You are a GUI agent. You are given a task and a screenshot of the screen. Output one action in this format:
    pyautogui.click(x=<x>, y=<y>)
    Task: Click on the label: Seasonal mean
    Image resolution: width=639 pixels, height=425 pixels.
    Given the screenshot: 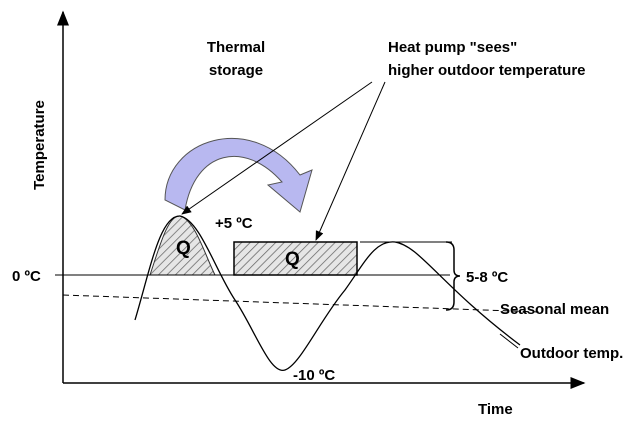 What is the action you would take?
    pyautogui.click(x=554, y=309)
    